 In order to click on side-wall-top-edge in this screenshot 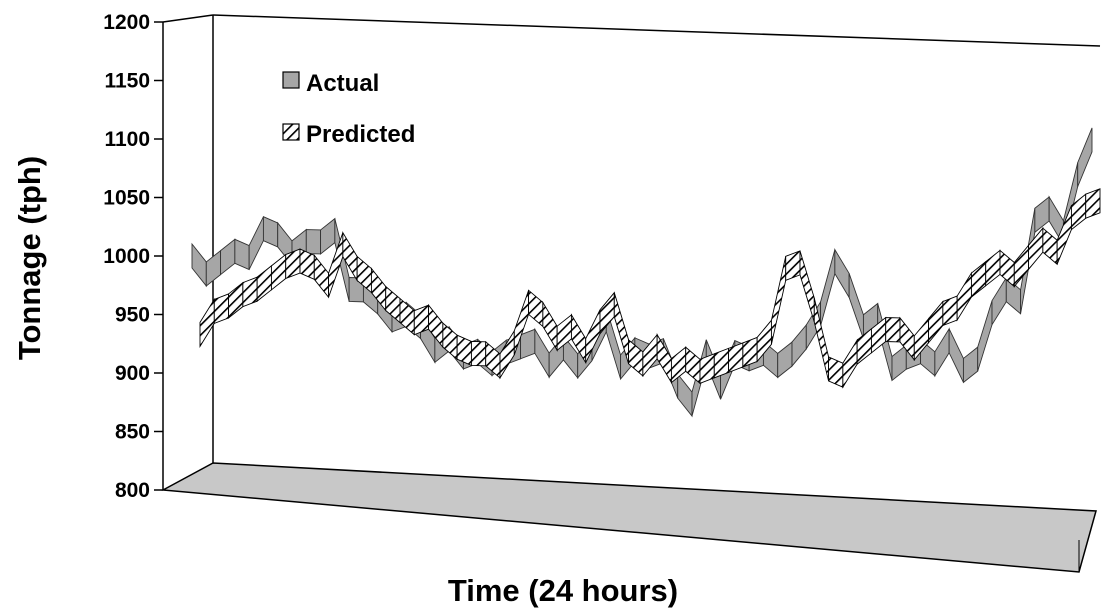, I will do `click(188, 18)`.